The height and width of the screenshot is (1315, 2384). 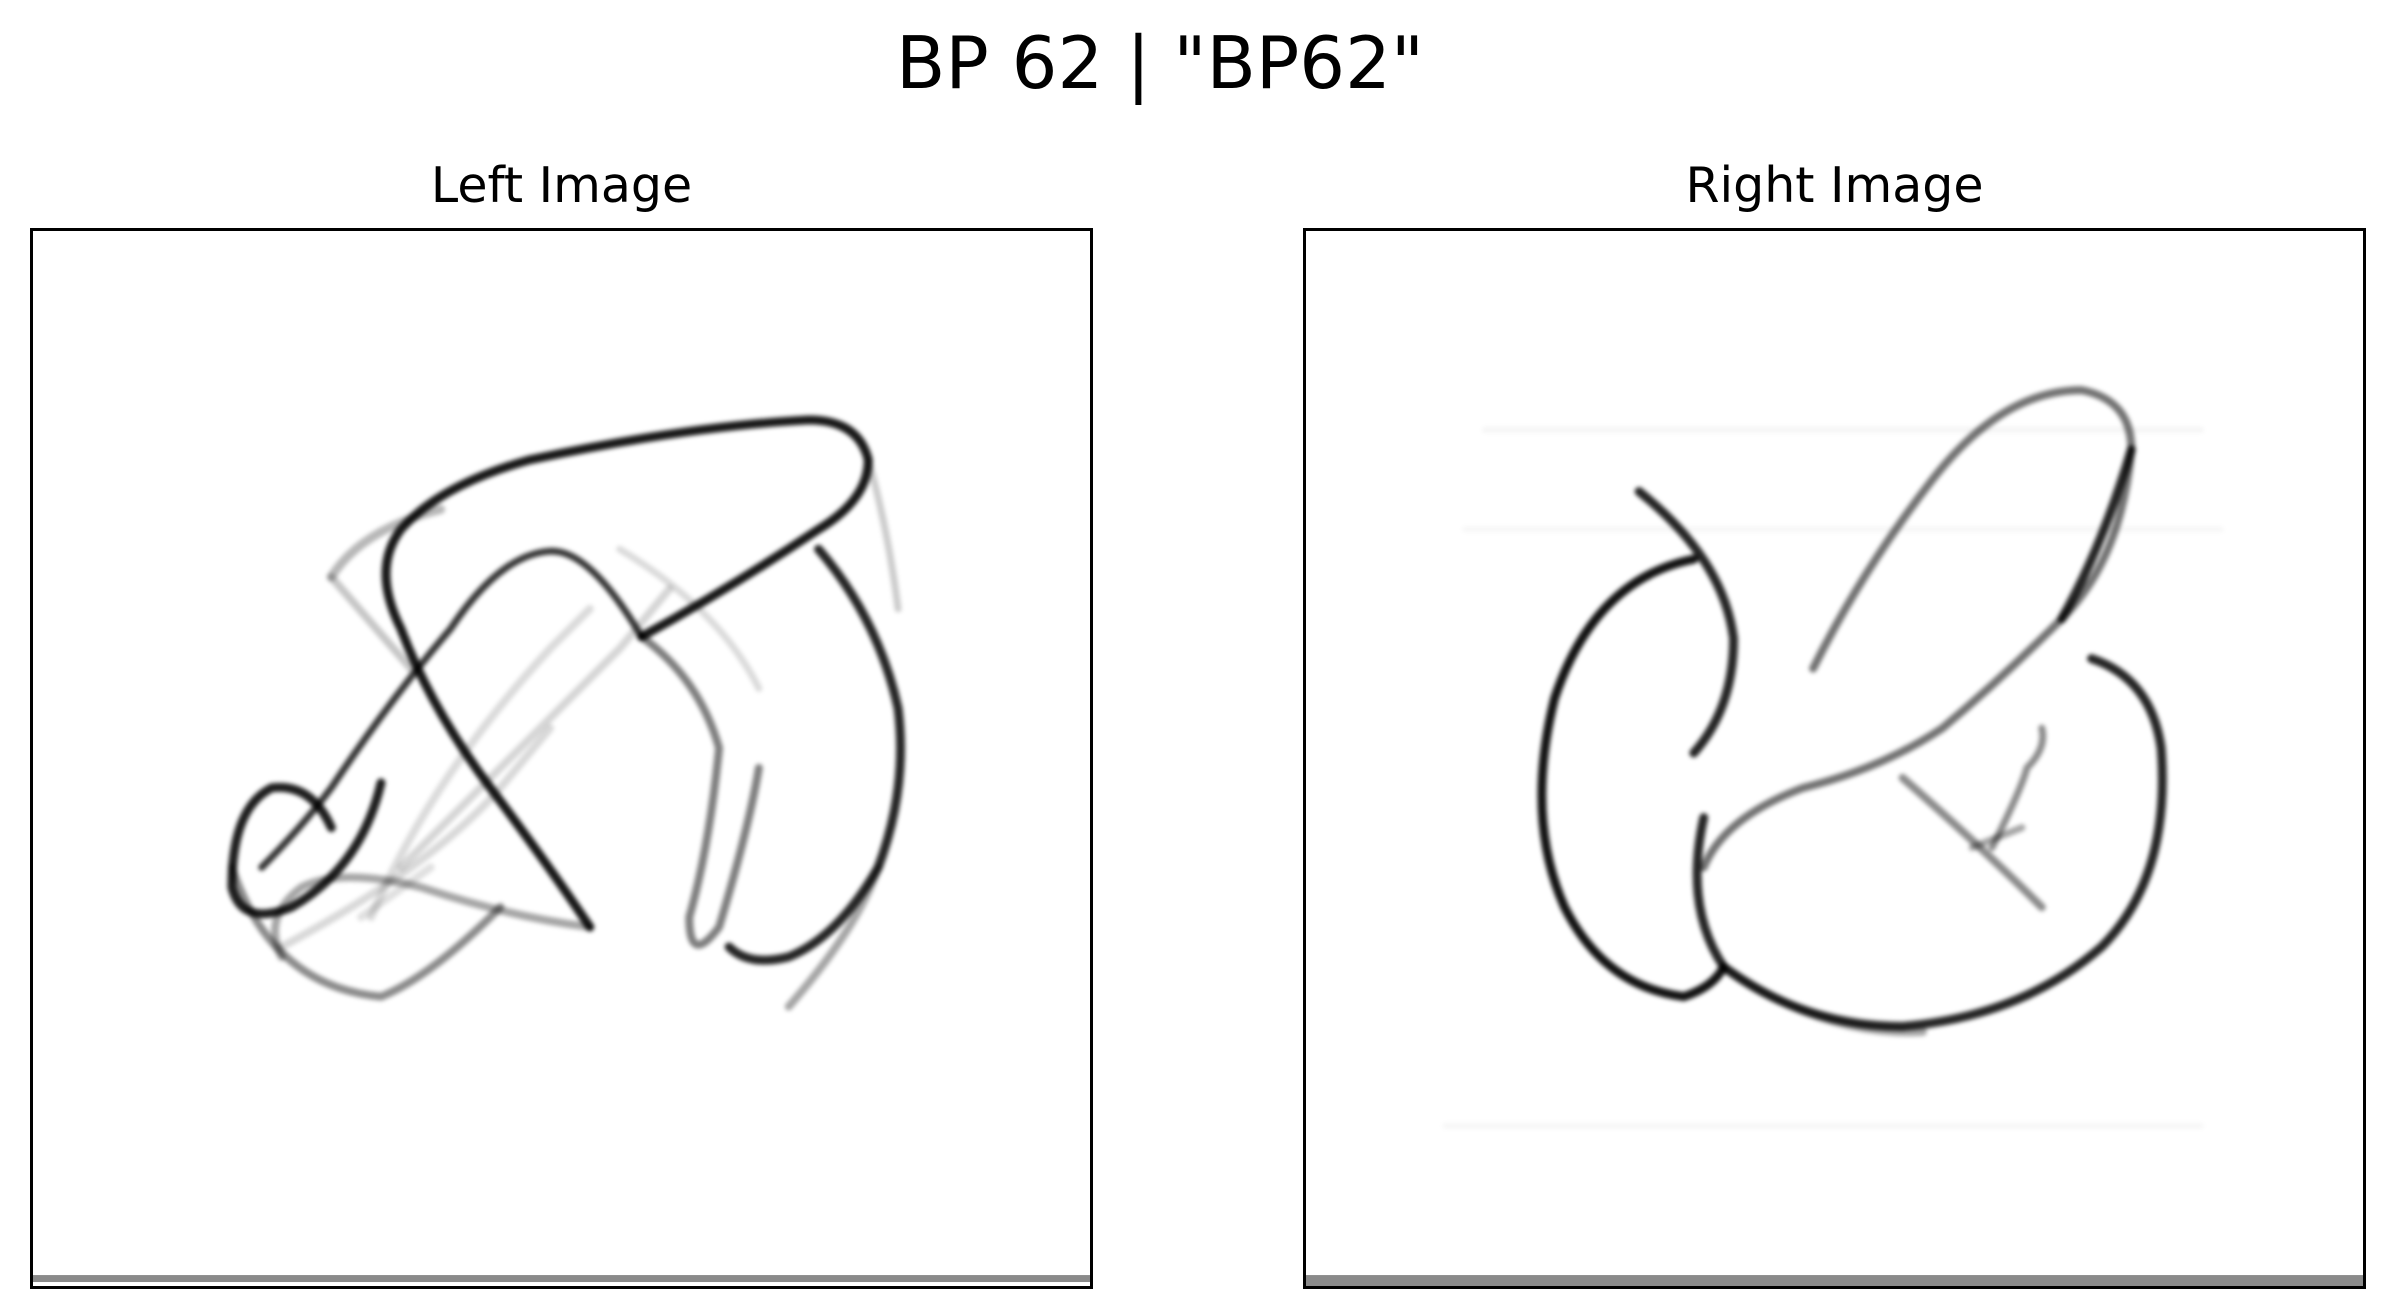 What do you see at coordinates (561, 1279) in the screenshot?
I see `left-bottom-strip` at bounding box center [561, 1279].